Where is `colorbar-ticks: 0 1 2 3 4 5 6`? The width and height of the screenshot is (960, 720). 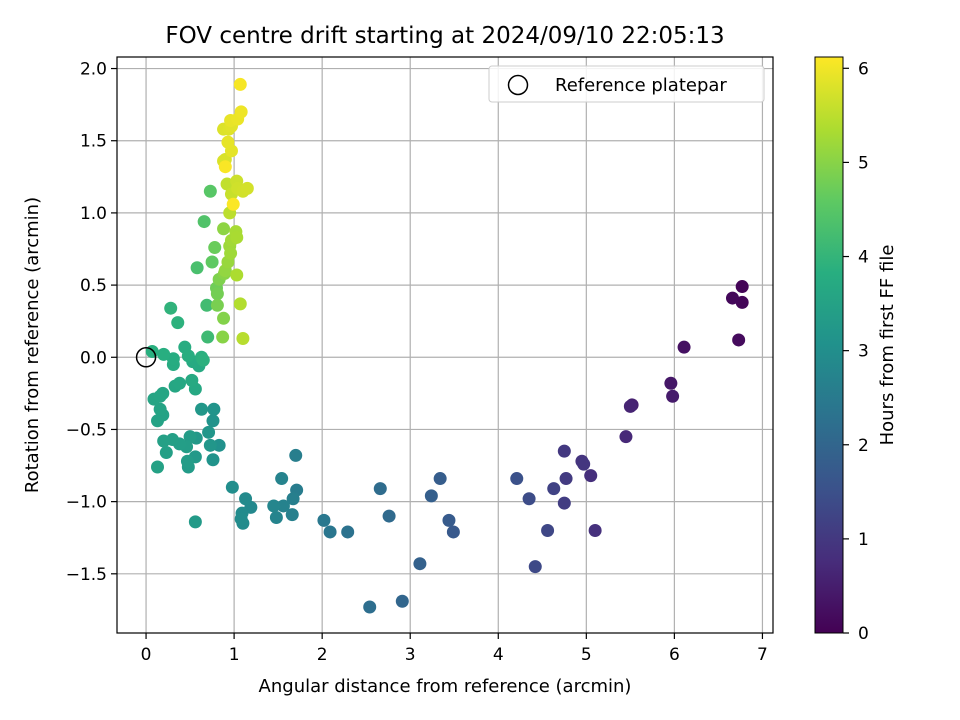
colorbar-ticks: 0 1 2 3 4 5 6 is located at coordinates (856, 351).